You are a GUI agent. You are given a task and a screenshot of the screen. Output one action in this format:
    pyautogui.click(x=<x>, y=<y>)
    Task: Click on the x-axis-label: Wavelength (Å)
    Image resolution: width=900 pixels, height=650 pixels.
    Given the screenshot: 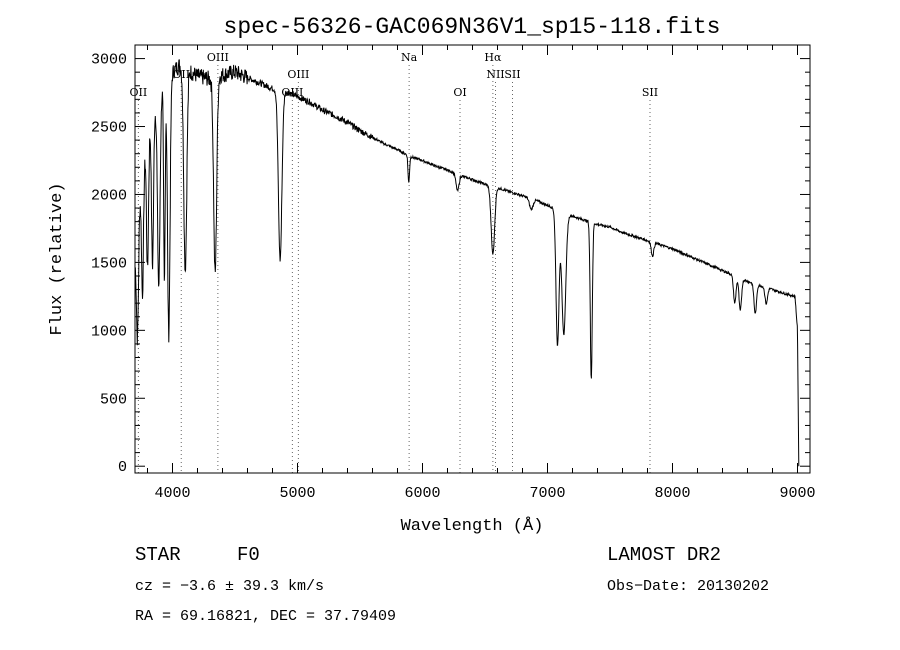 What is the action you would take?
    pyautogui.click(x=472, y=526)
    